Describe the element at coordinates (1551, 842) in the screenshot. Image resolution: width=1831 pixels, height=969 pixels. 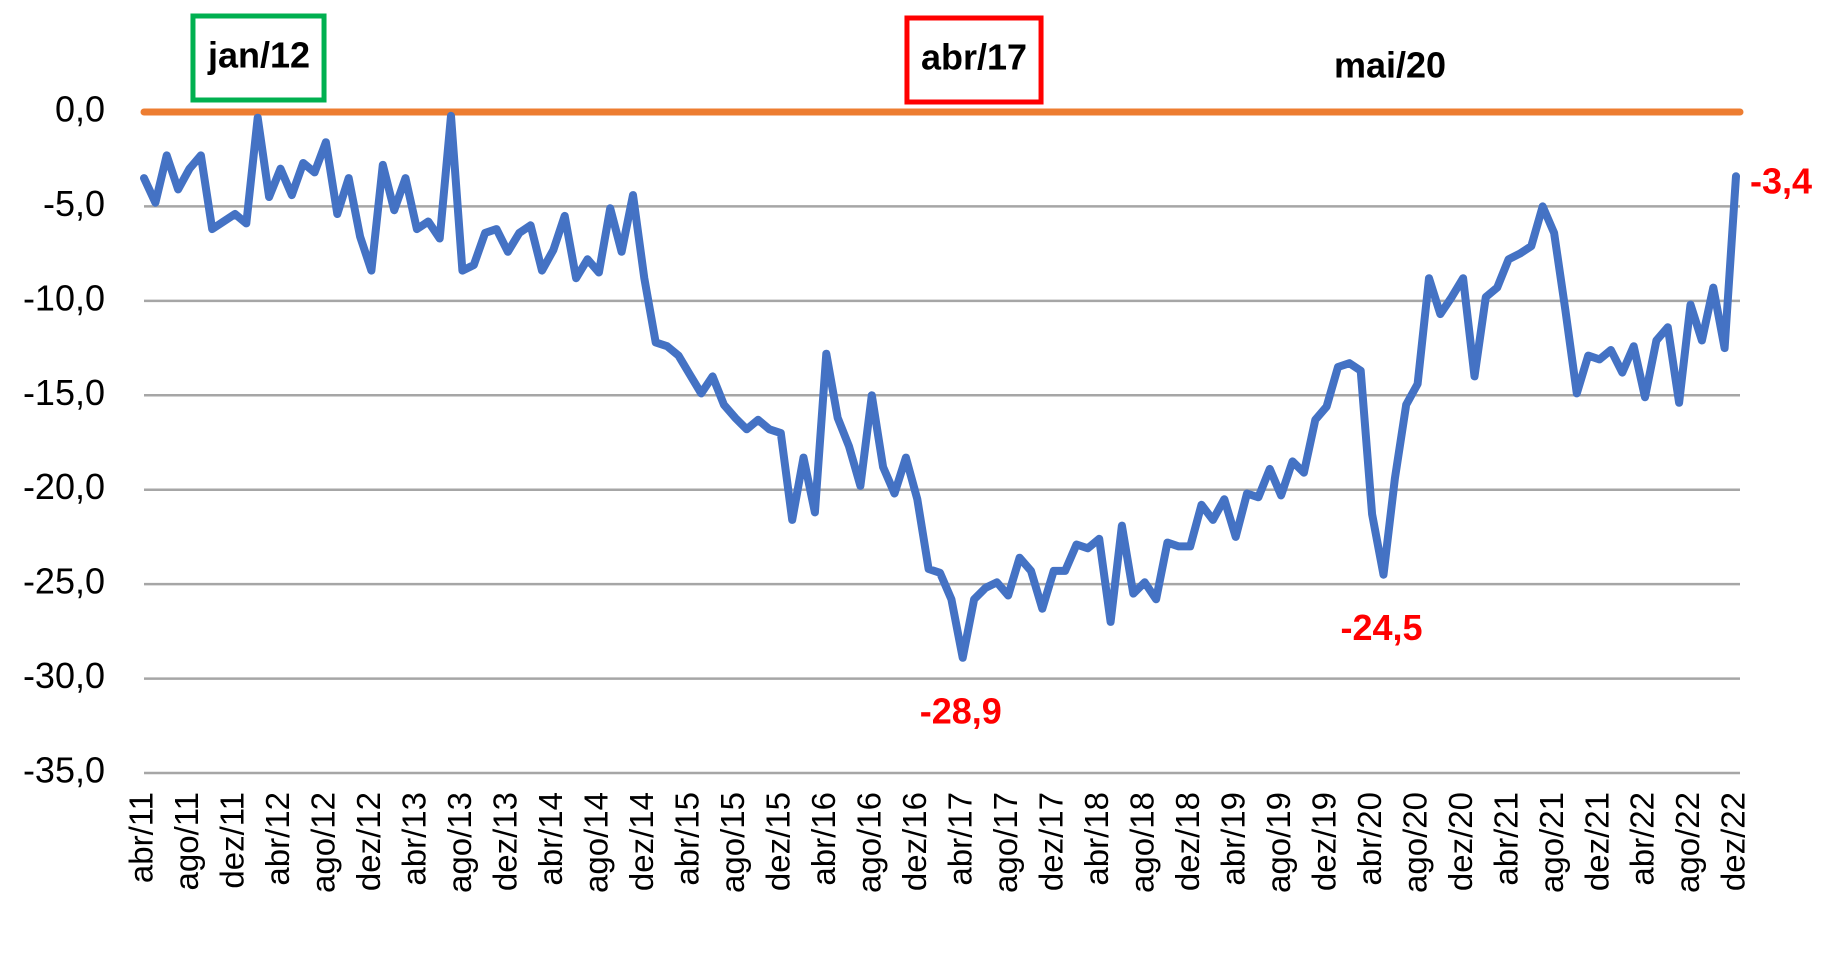
I see `x-tick-label: ago/21` at that location.